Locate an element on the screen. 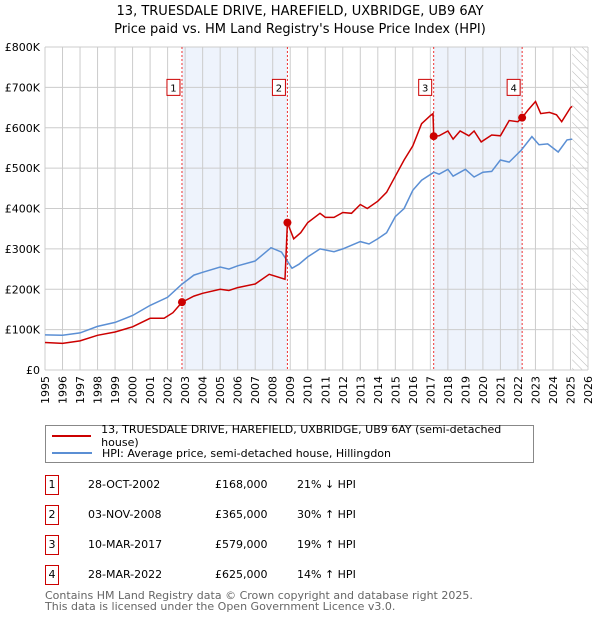 This screenshot has height=620, width=600. y-tick-label: £800K is located at coordinates (23, 47).